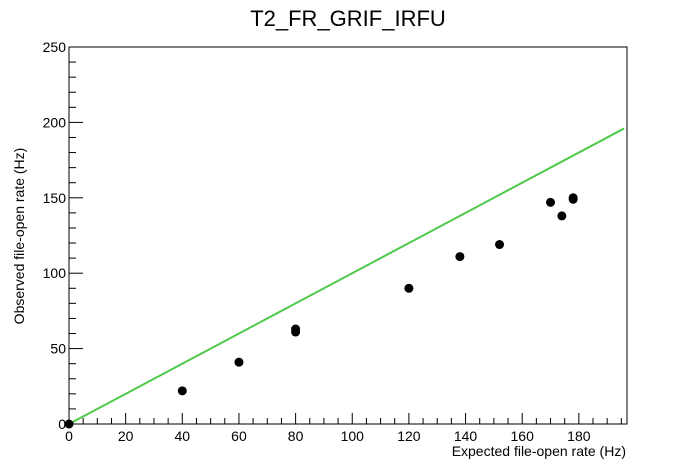  I want to click on x-tick-label: 120, so click(409, 436).